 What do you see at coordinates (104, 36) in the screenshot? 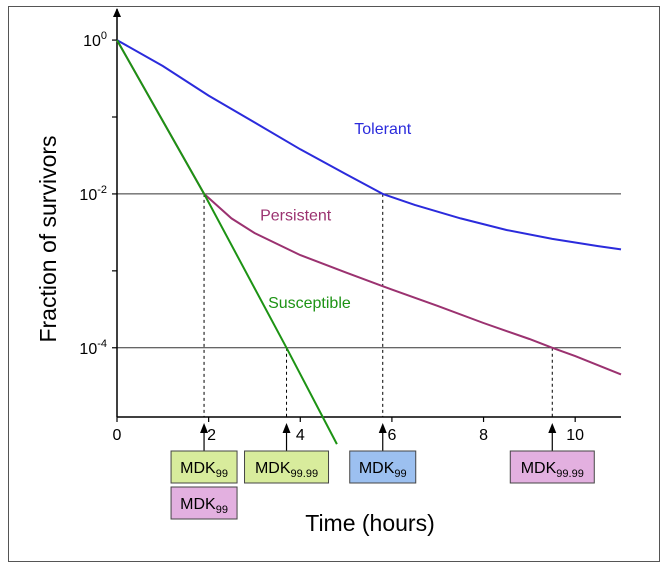
I see `y-tick-exponent: 0` at bounding box center [104, 36].